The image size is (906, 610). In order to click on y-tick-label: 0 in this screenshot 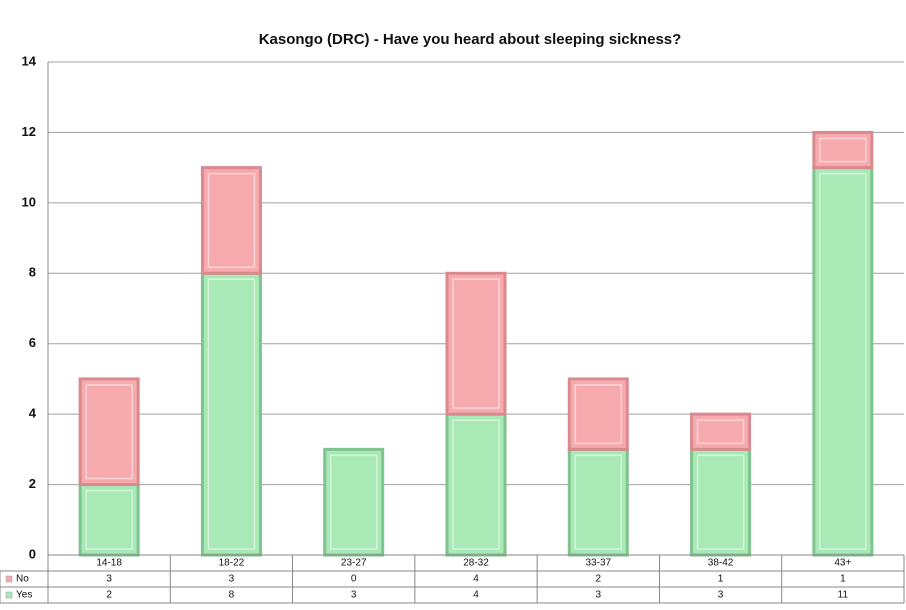, I will do `click(32, 553)`.